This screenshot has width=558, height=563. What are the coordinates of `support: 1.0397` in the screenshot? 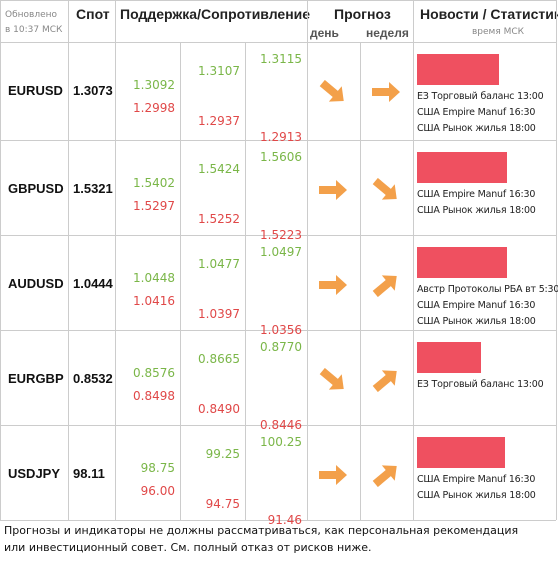 It's located at (219, 314).